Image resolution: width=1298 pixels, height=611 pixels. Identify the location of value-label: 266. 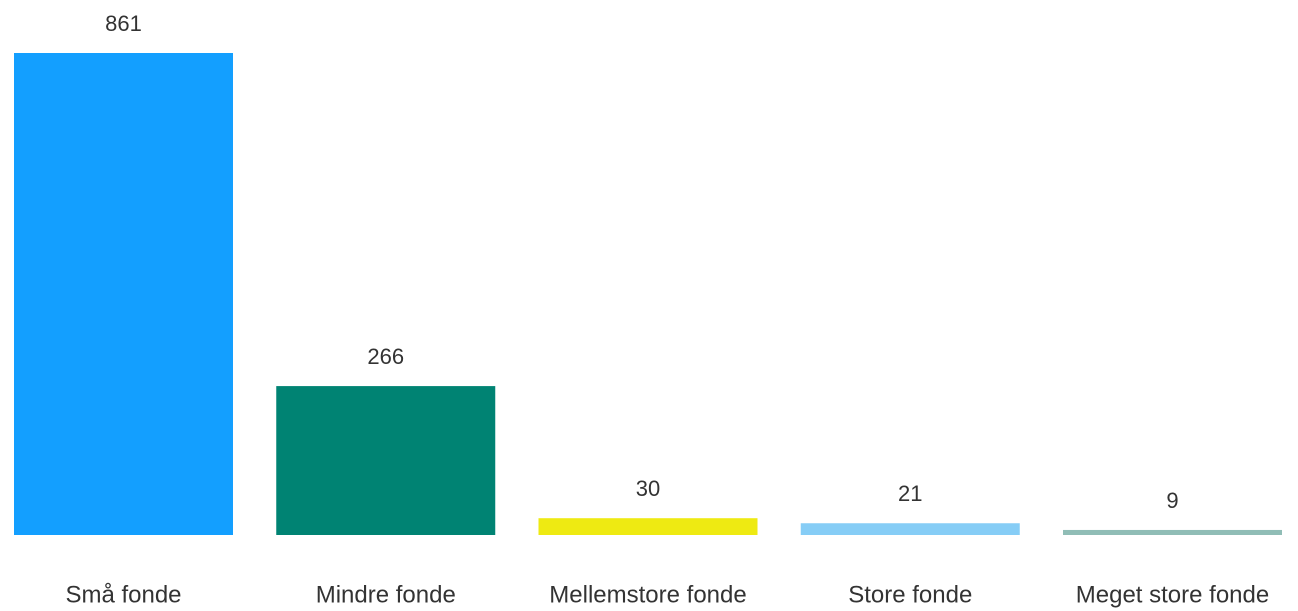
(385, 356).